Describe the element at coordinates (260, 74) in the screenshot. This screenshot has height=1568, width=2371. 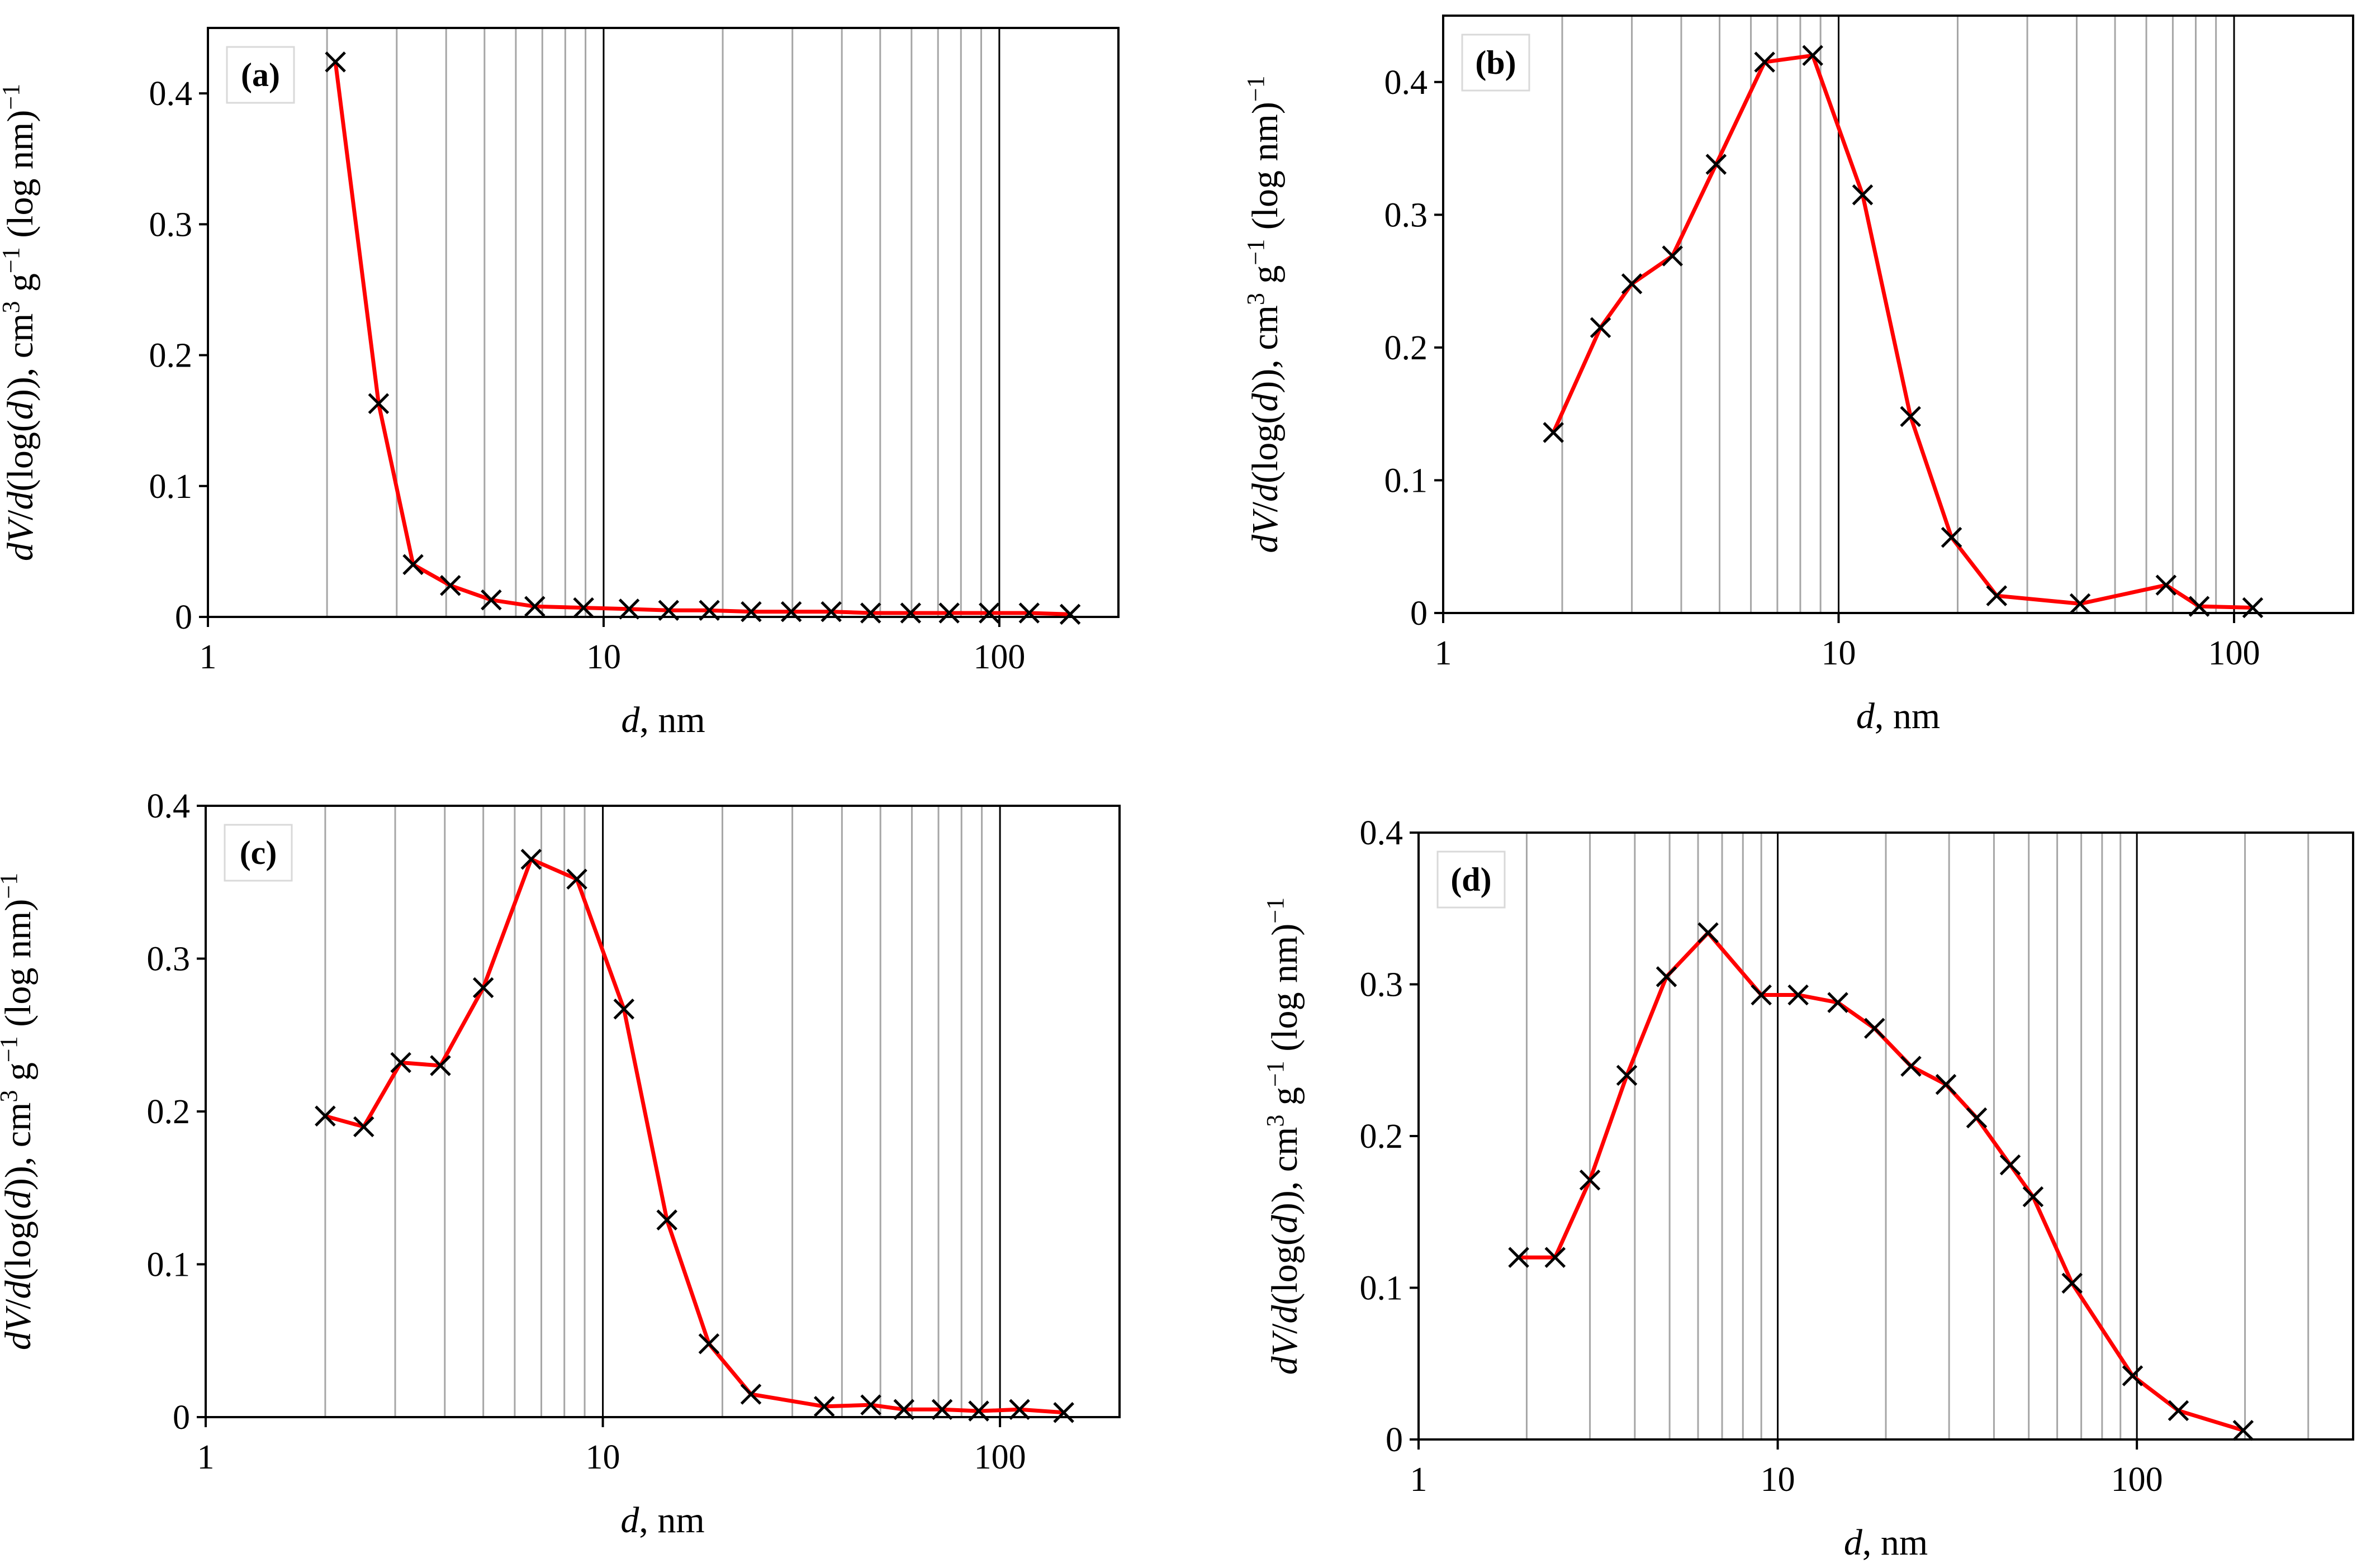
I see `panel-label: (a)` at that location.